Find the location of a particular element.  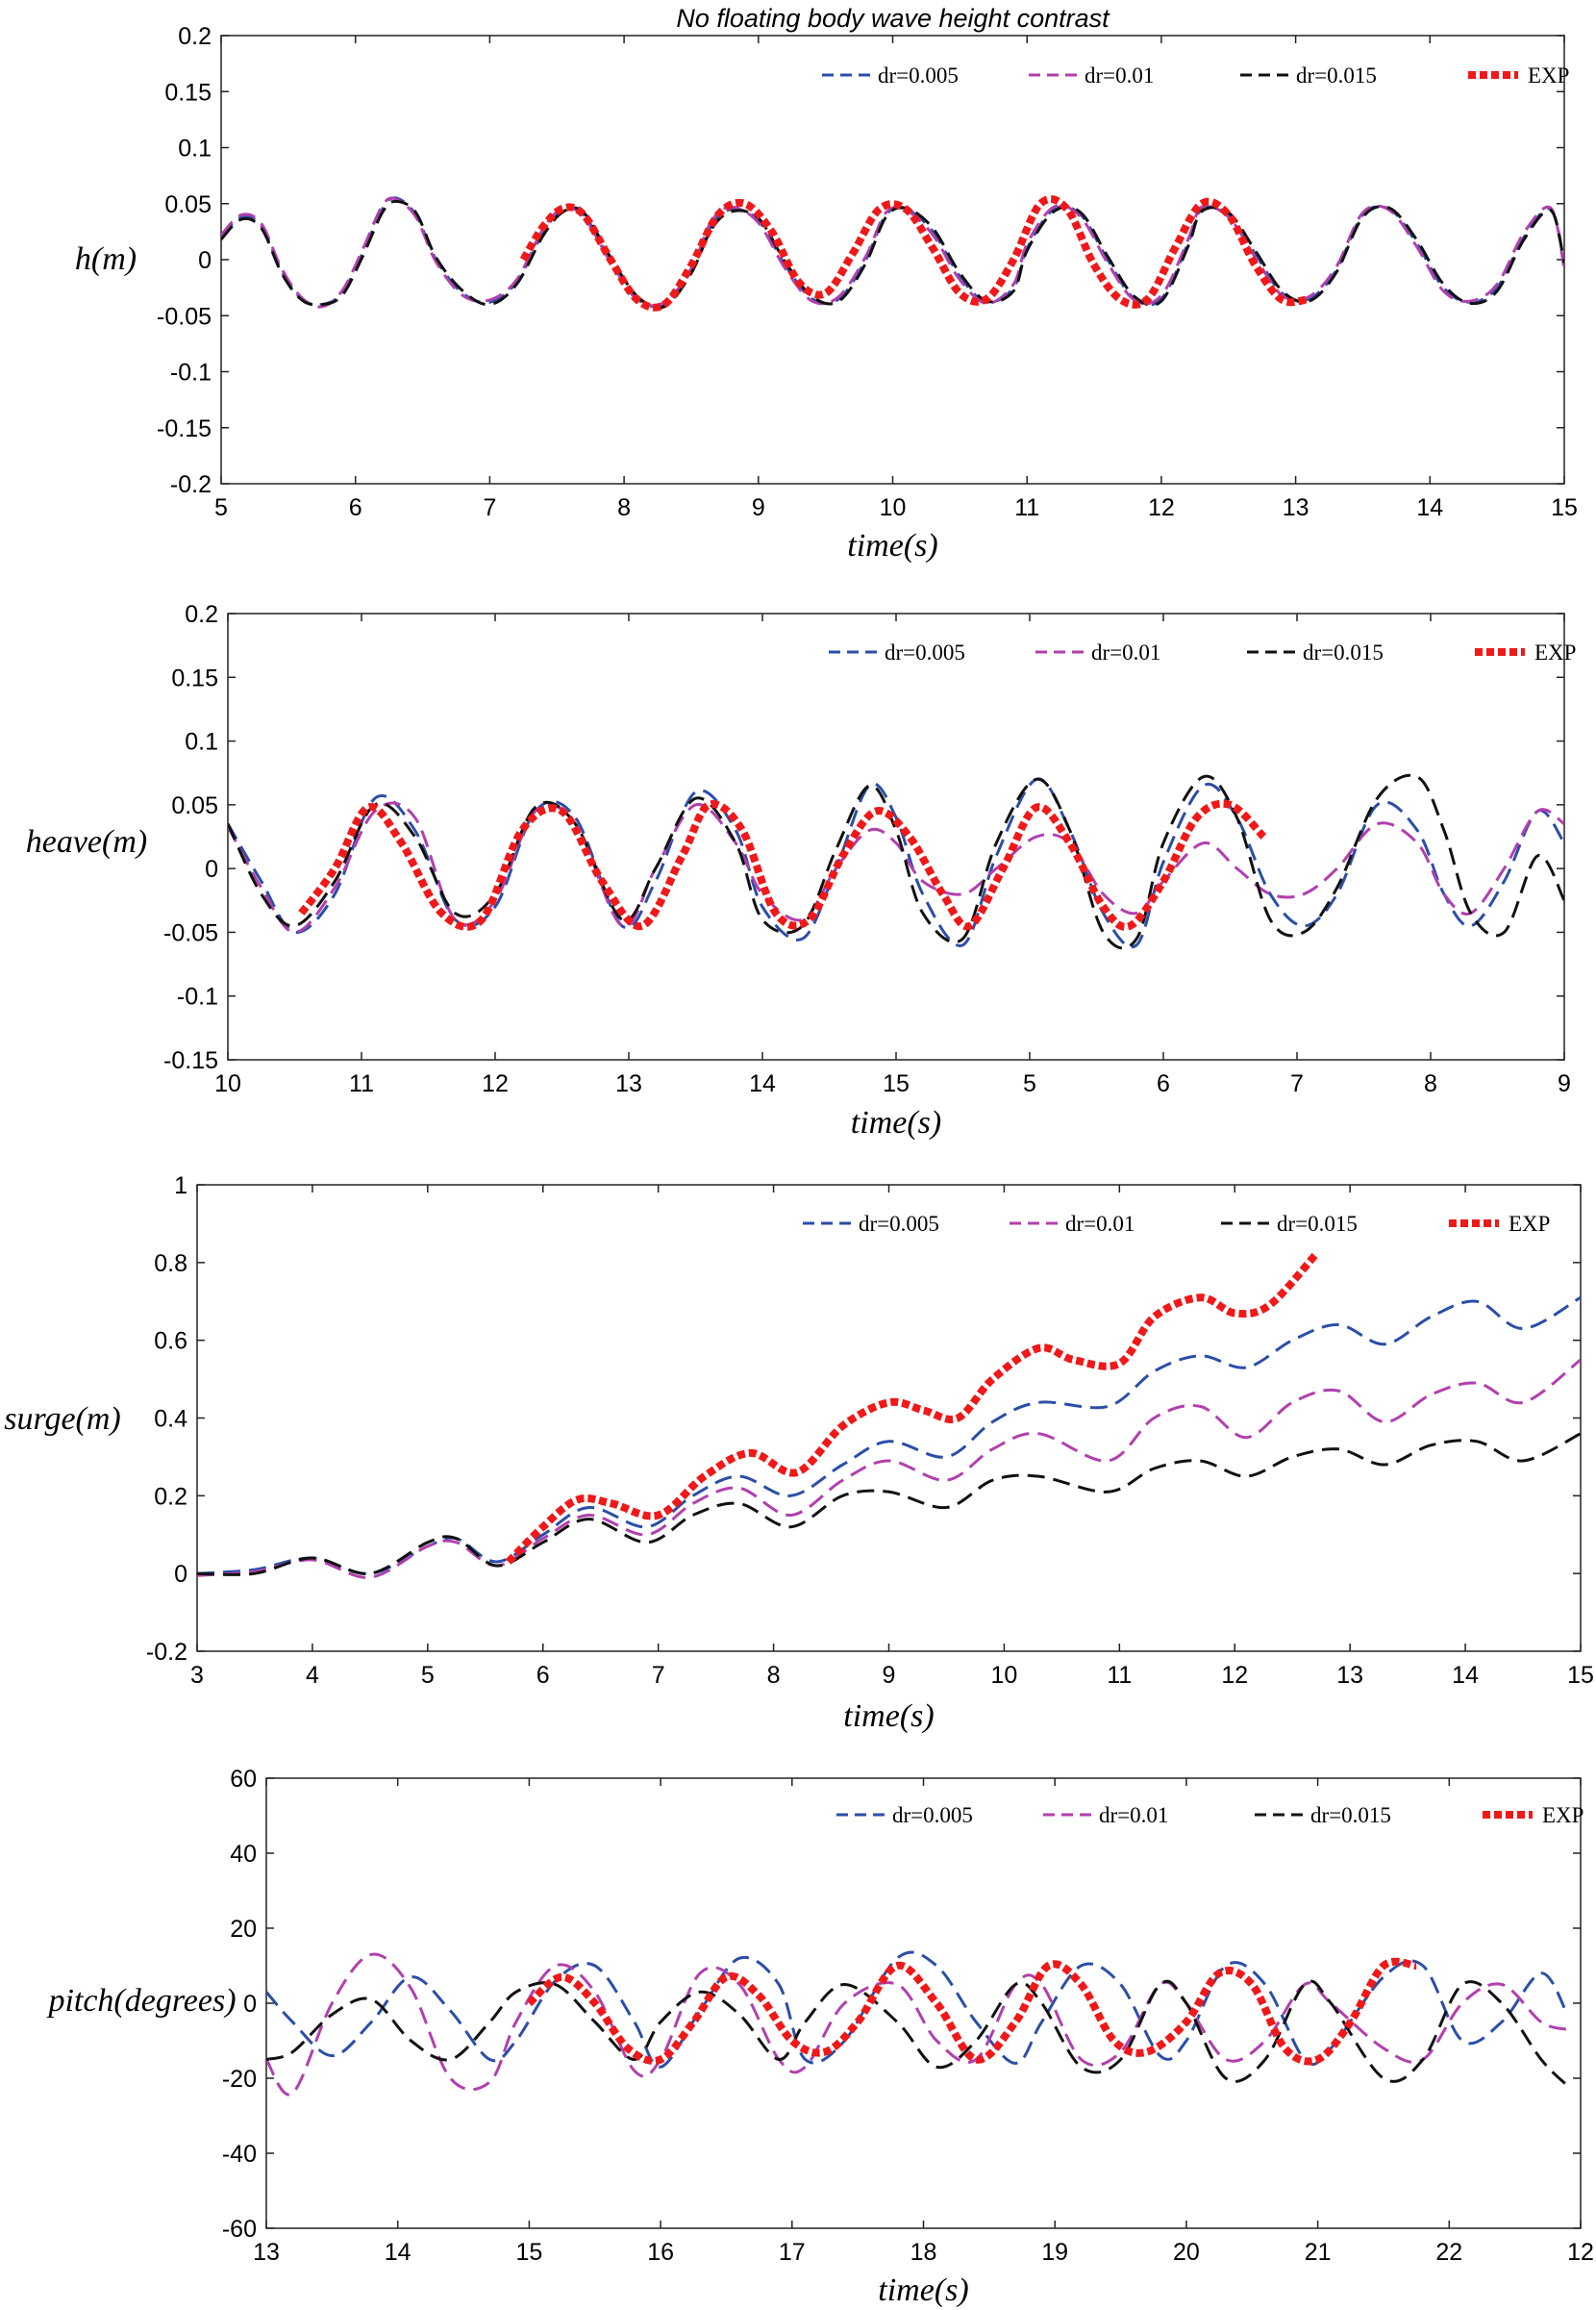

x-tick-label: 10 is located at coordinates (893, 507).